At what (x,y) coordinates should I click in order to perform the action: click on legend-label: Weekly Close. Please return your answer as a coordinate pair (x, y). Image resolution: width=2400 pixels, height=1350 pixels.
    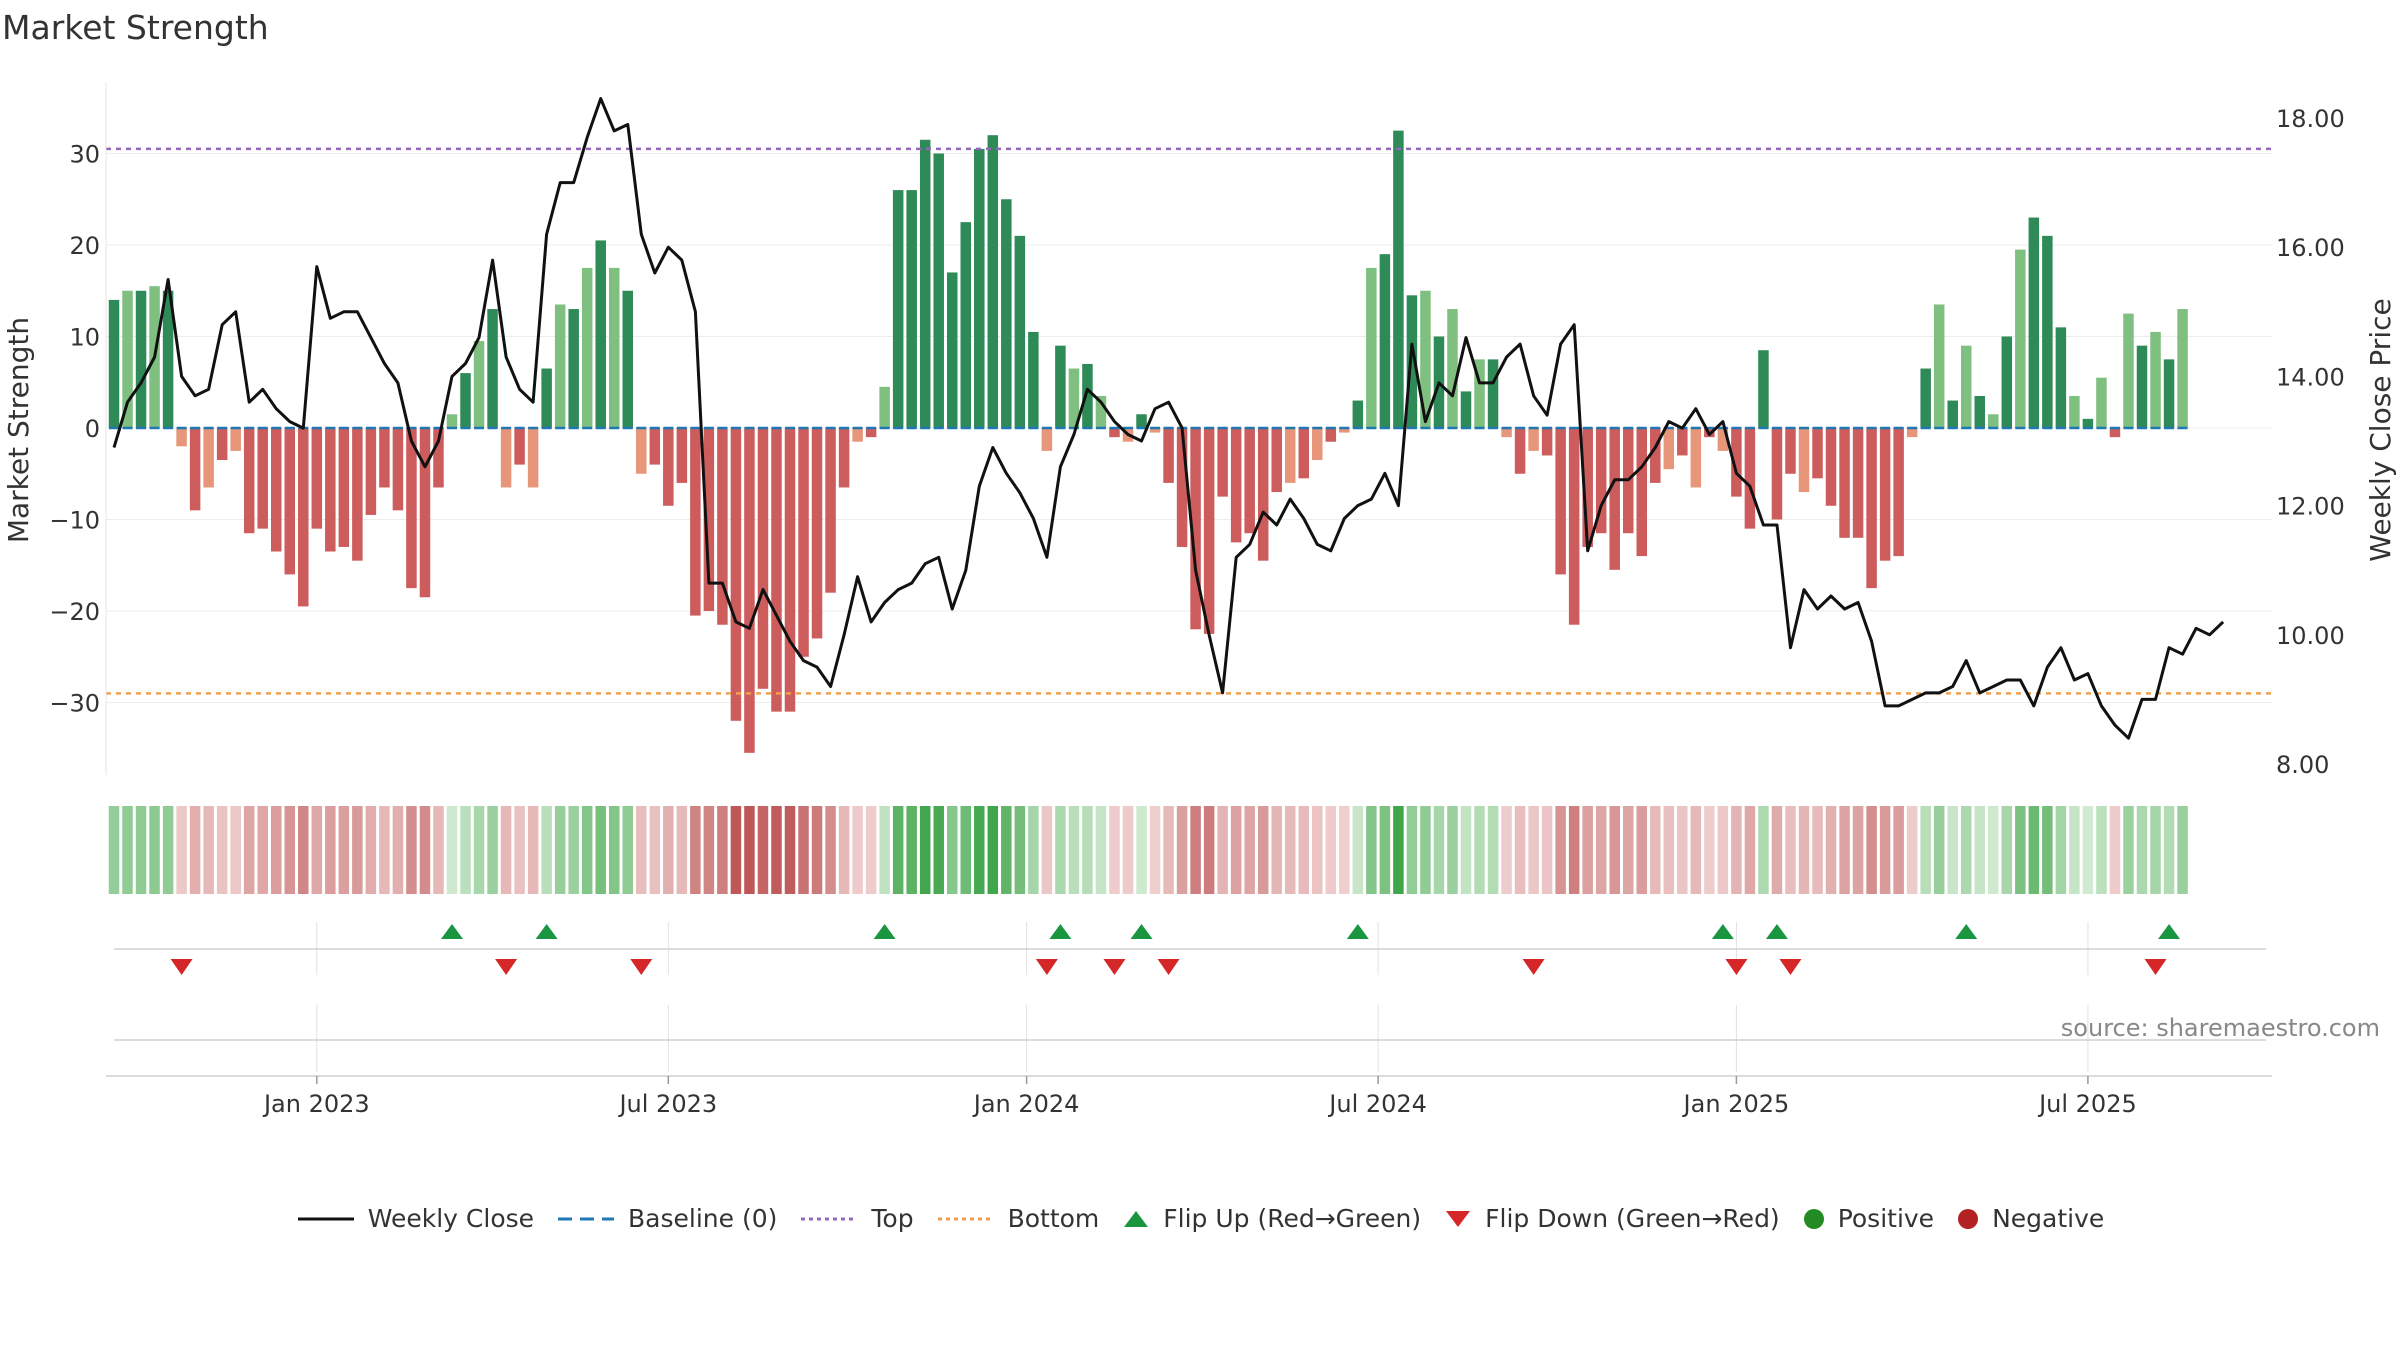
    Looking at the image, I should click on (451, 1218).